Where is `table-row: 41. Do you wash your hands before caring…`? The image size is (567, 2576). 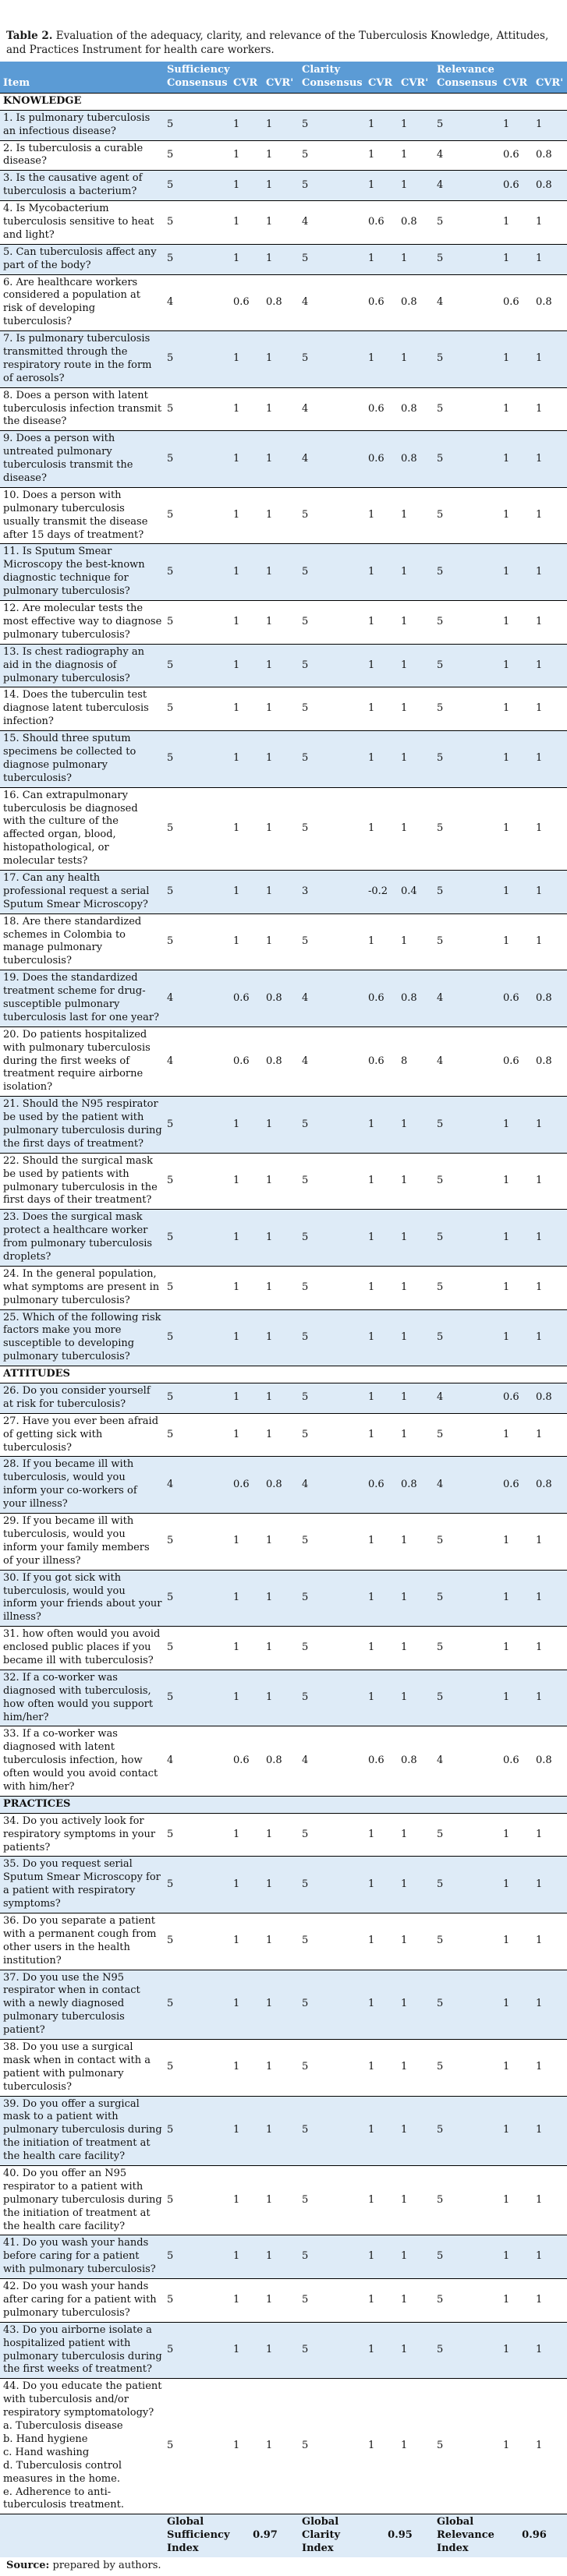 table-row: 41. Do you wash your hands before caring… is located at coordinates (283, 2257).